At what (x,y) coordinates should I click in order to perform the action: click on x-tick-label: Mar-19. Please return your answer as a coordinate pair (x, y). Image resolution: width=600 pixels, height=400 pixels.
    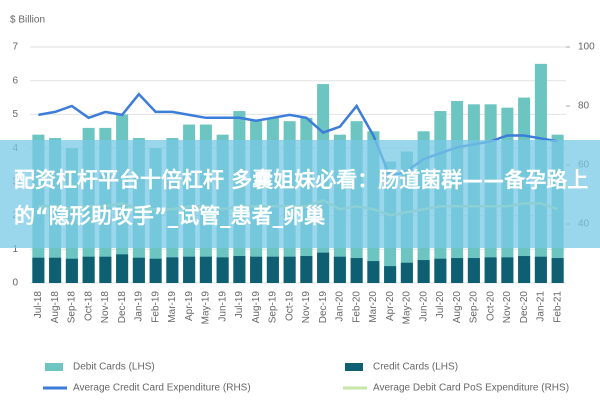
    Looking at the image, I should click on (172, 307).